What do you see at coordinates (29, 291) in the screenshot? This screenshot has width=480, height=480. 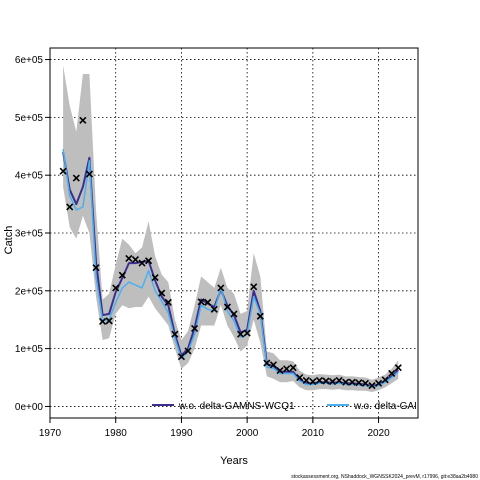 I see `y-tick-label: 2e+05` at bounding box center [29, 291].